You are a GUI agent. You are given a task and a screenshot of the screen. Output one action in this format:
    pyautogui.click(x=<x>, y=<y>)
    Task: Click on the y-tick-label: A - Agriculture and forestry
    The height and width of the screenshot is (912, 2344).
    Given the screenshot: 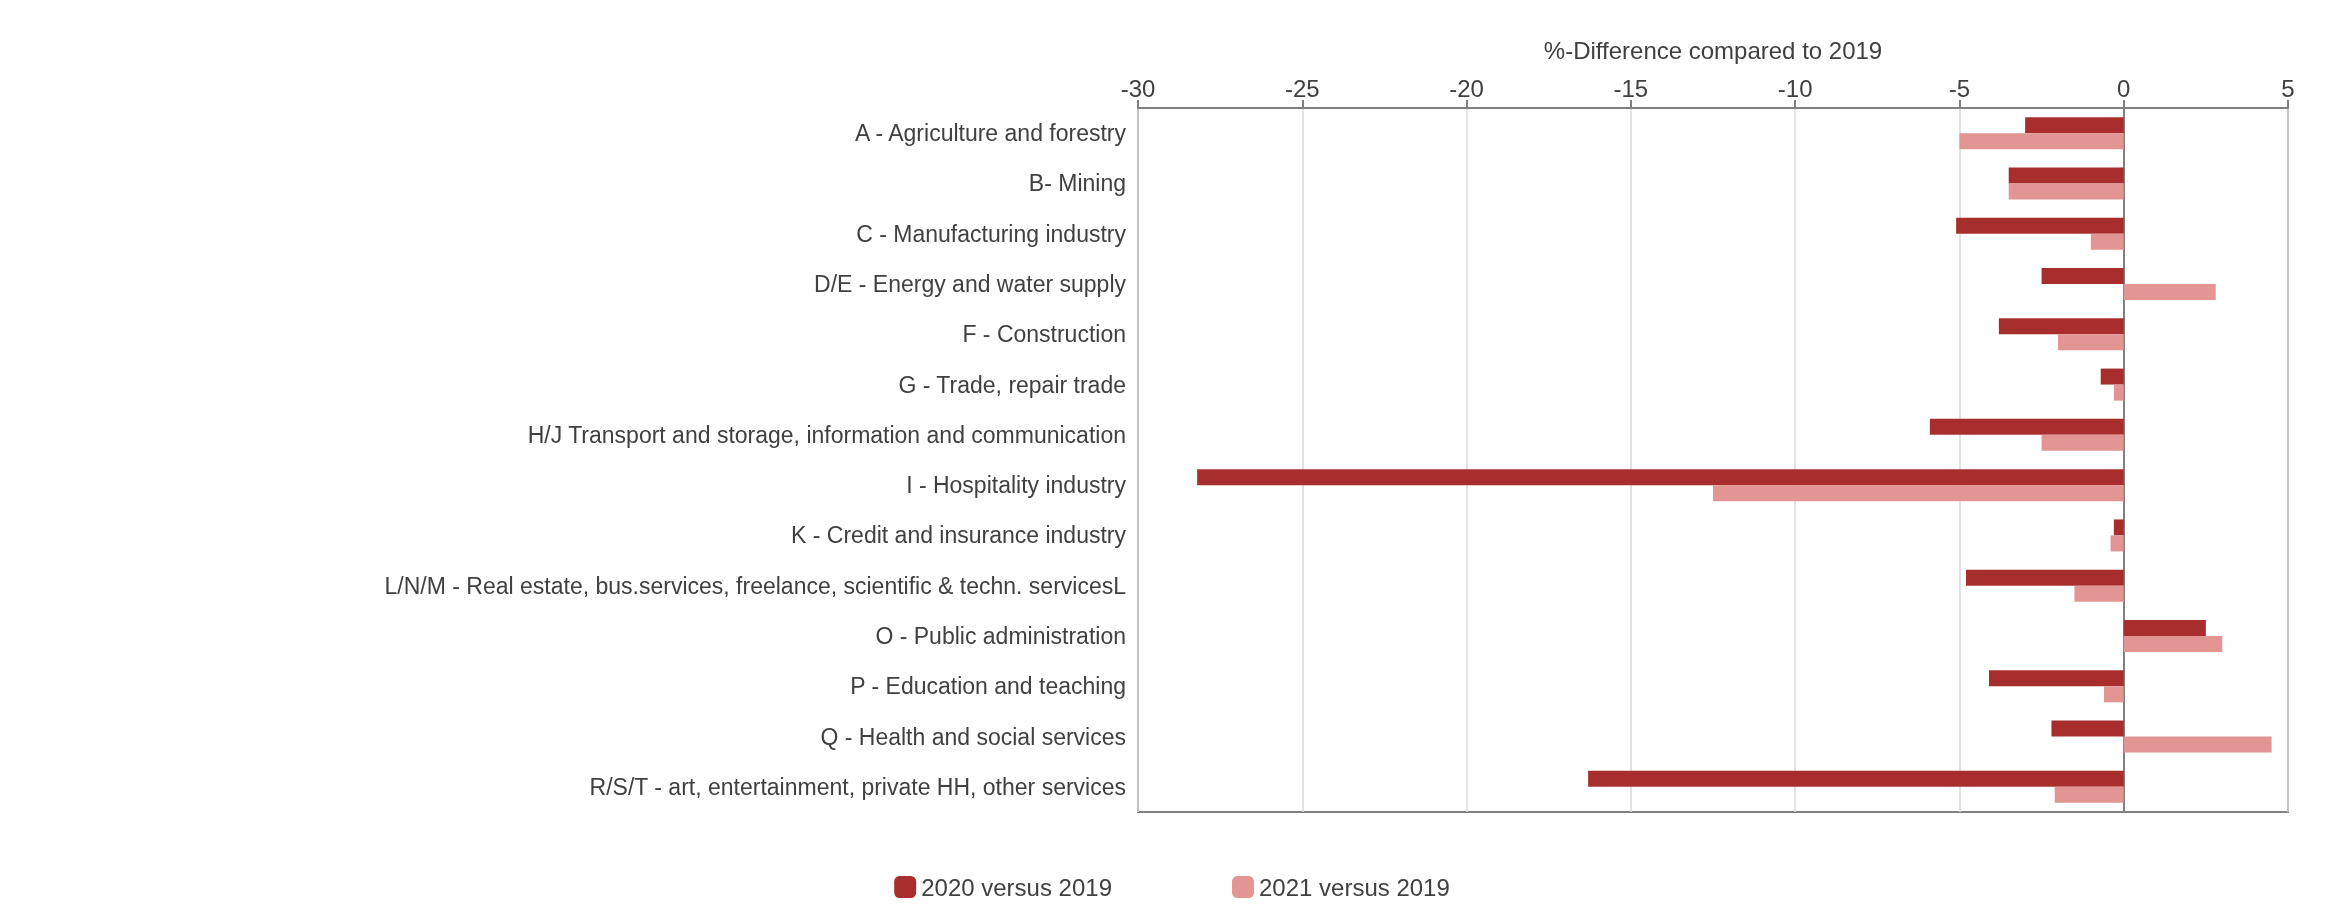 What is the action you would take?
    pyautogui.click(x=990, y=133)
    